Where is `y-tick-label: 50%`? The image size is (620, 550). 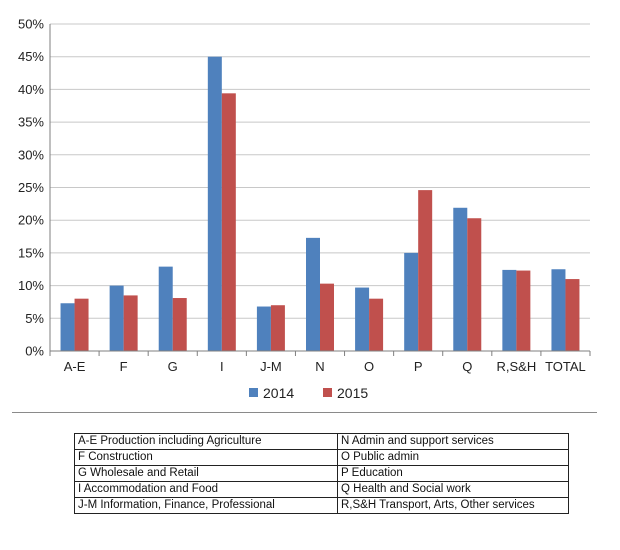
y-tick-label: 50% is located at coordinates (31, 24).